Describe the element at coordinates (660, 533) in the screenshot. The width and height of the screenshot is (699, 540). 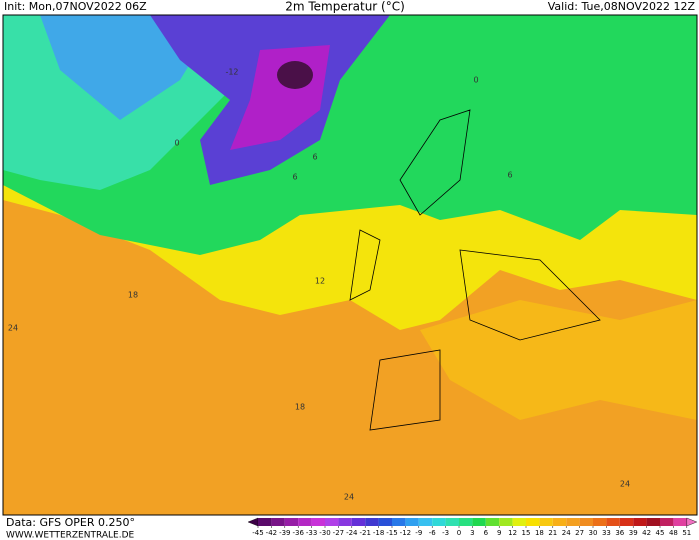
I see `scale-label: 45` at that location.